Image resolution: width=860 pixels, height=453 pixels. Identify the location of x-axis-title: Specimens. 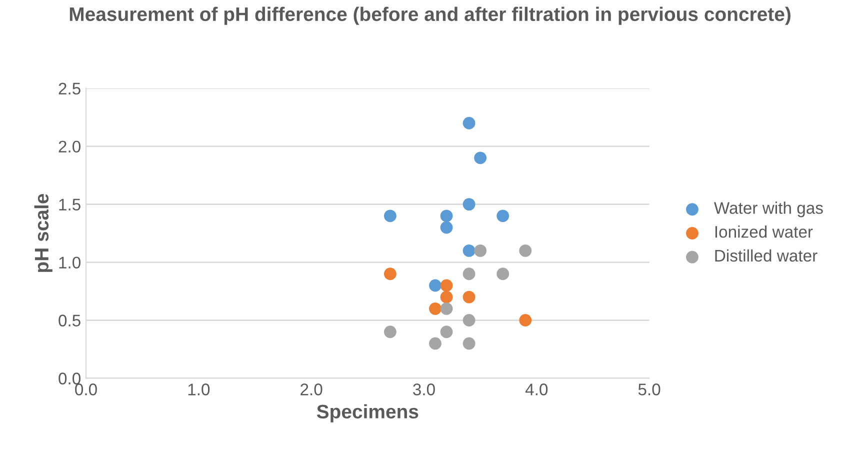
(367, 413).